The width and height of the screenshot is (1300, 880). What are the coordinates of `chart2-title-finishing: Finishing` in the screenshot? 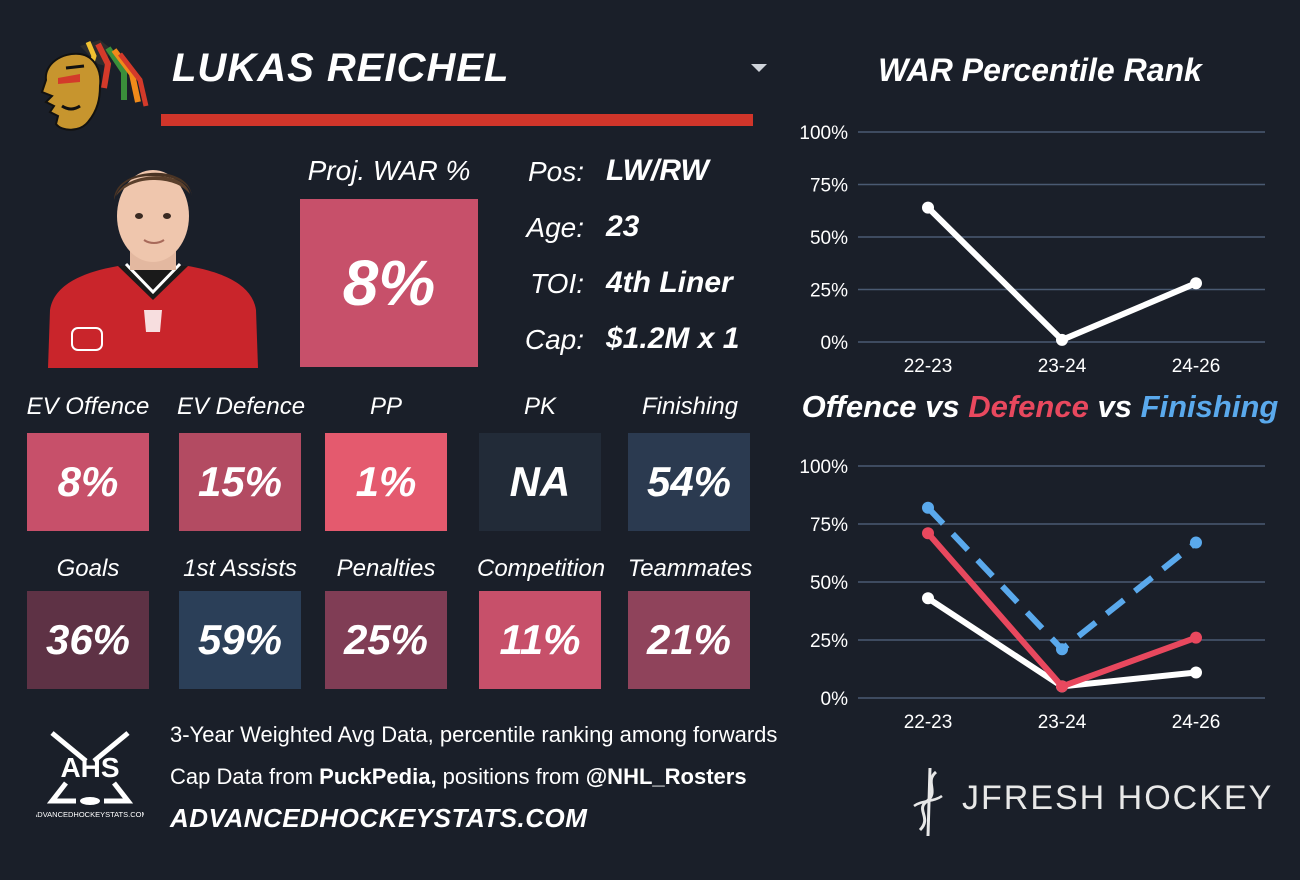 It's located at (1209, 406).